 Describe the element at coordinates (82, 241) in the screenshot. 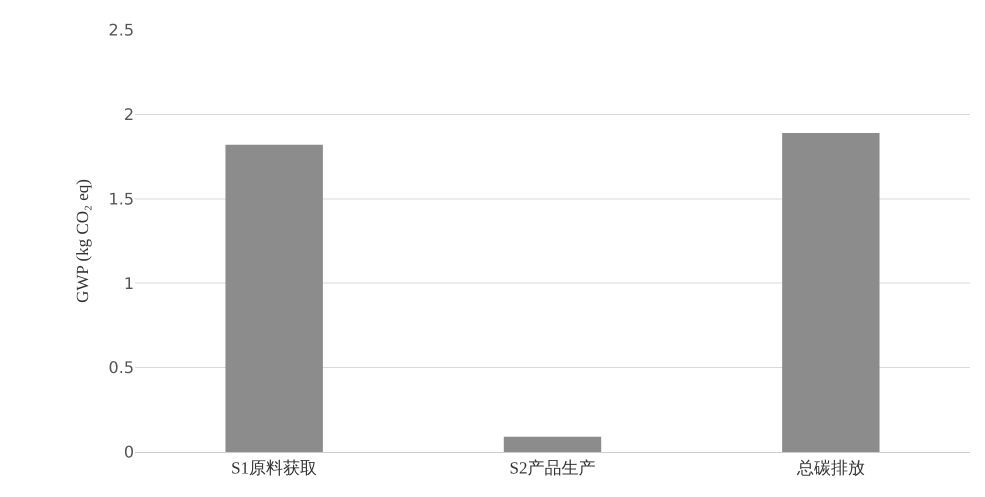

I see `y-axis-title: GWP (kg CO₂ eq)` at that location.